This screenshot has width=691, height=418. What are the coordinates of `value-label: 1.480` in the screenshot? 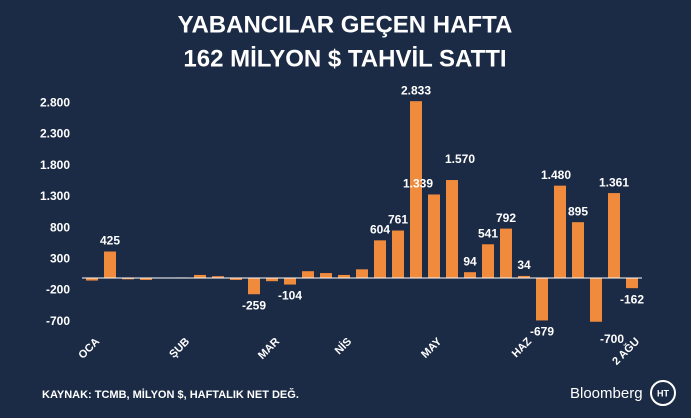 It's located at (556, 175).